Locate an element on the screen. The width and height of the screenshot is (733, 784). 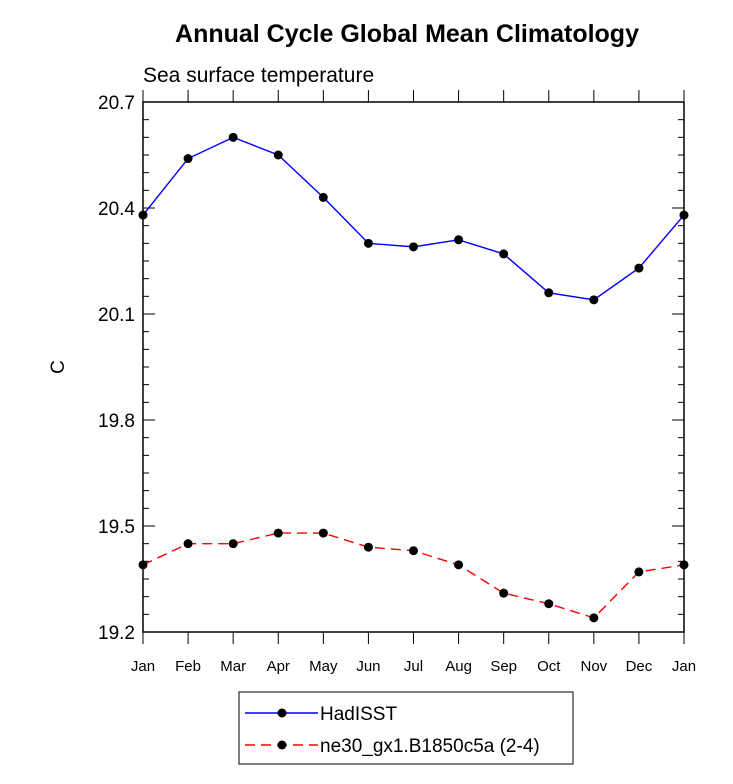
chart-title: Annual Cycle Global Mean Climatology is located at coordinates (407, 34).